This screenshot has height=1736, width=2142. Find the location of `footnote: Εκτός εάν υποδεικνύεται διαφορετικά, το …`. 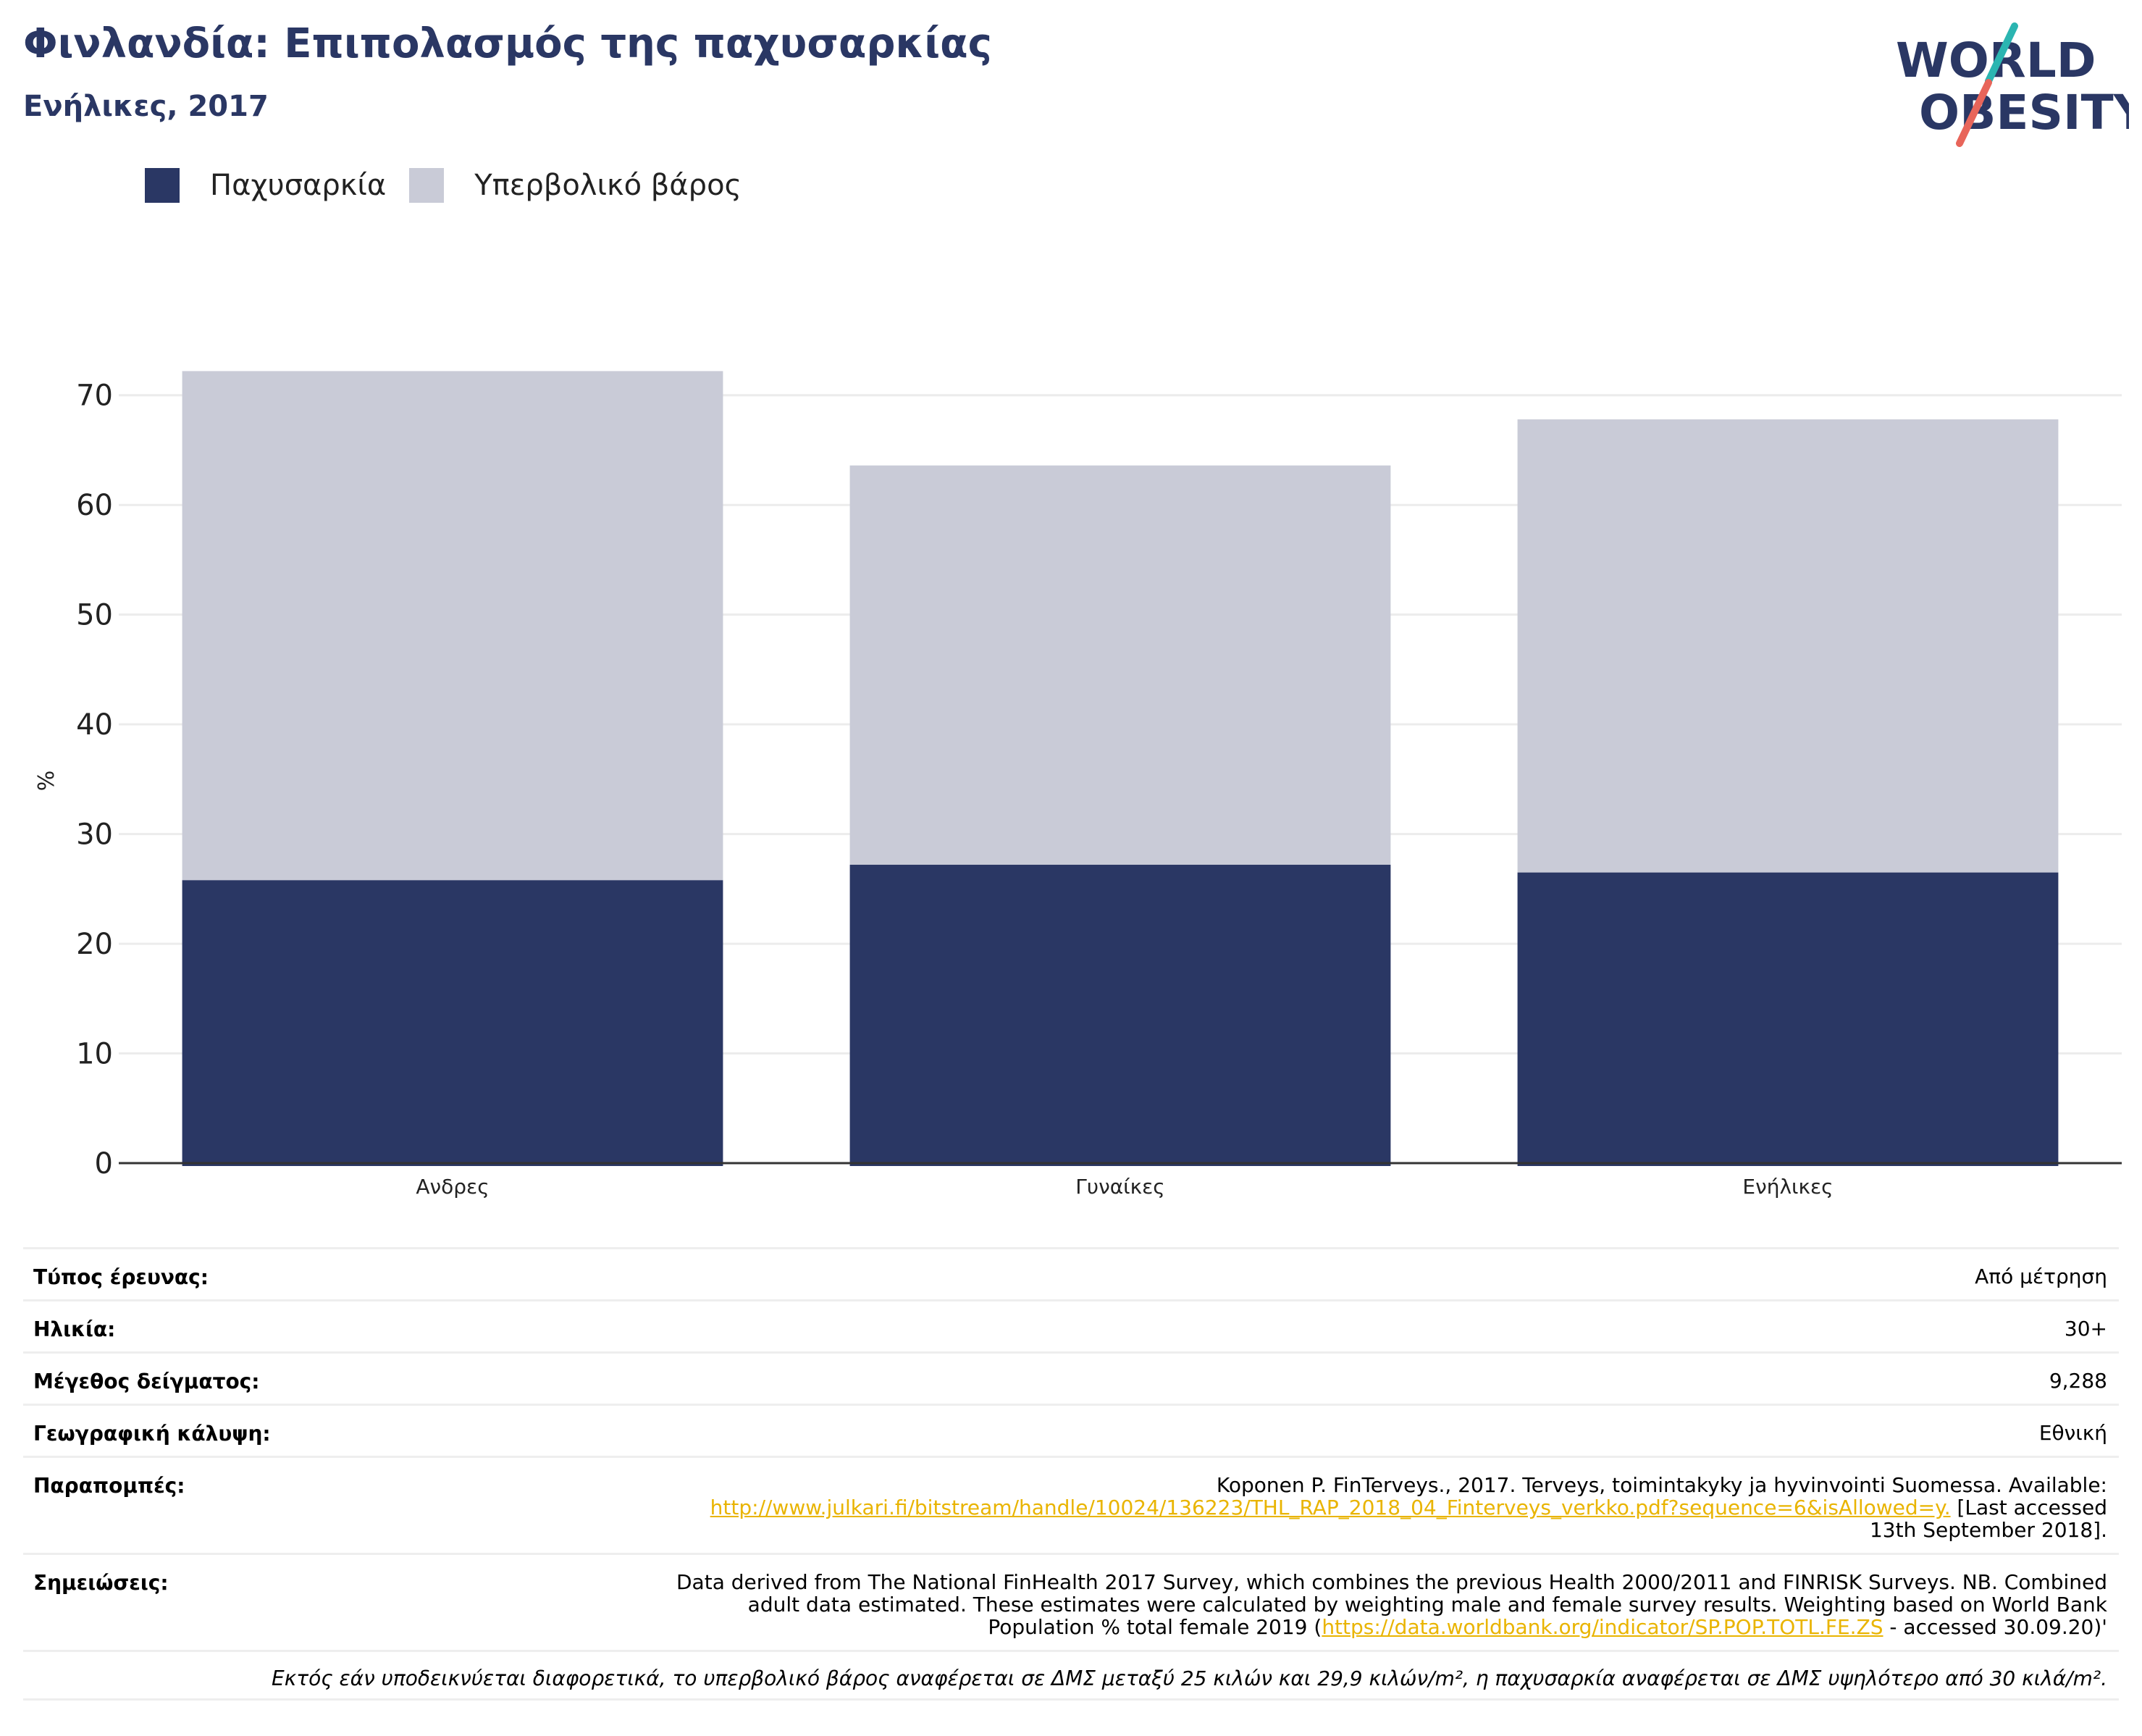

footnote: Εκτός εάν υποδεικνύεται διαφορετικά, το … is located at coordinates (1071, 1675).